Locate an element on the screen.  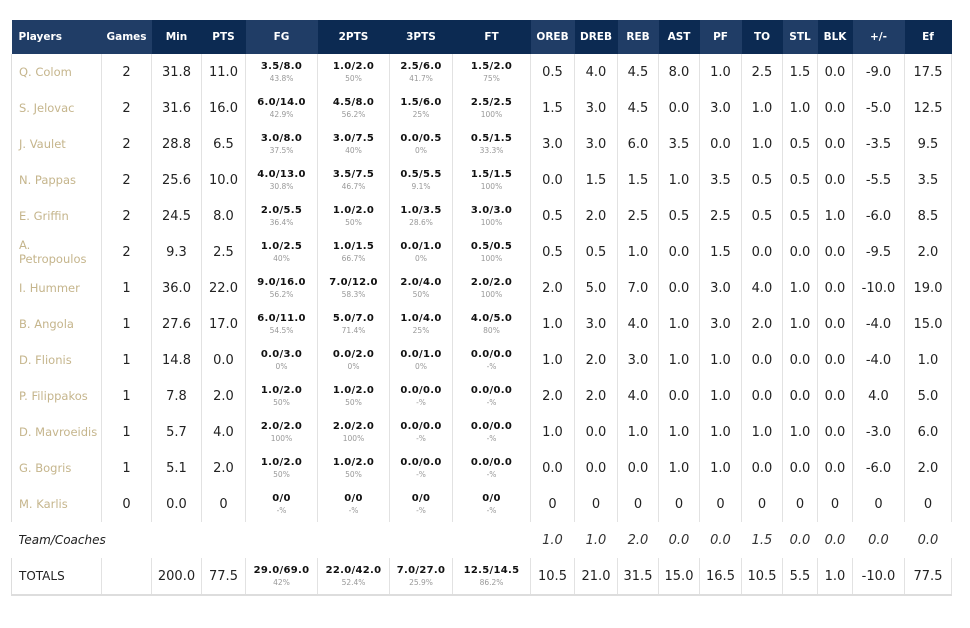
column-header-ft: FT is located at coordinates (491, 37).